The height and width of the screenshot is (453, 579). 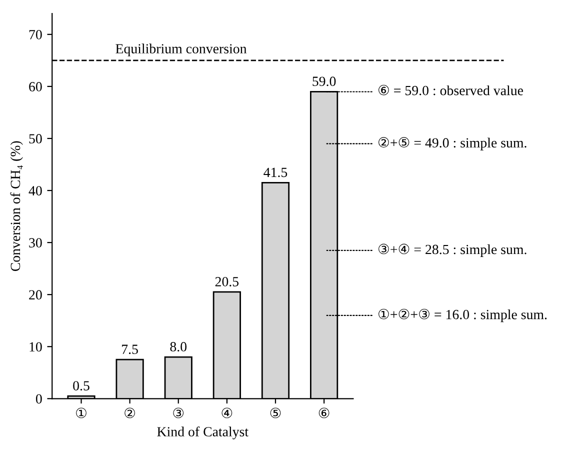 What do you see at coordinates (324, 413) in the screenshot?
I see `x-tick-label: ⑥` at bounding box center [324, 413].